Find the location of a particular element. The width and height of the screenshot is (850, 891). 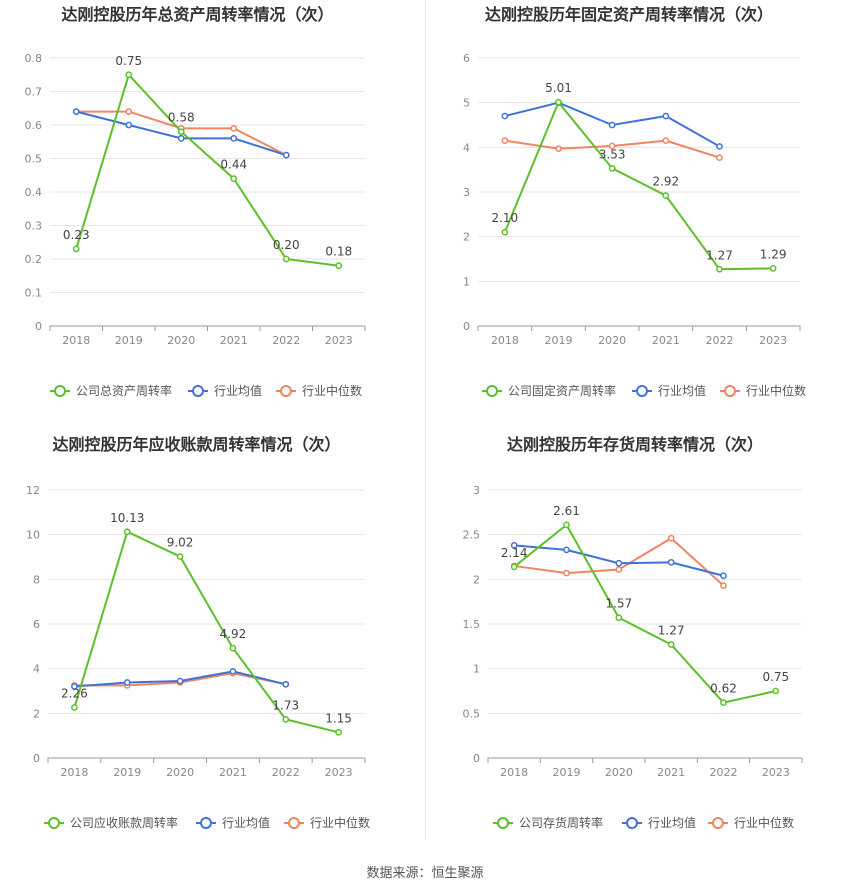

legend-item-company: 公司固定资产周转率 is located at coordinates (549, 390).